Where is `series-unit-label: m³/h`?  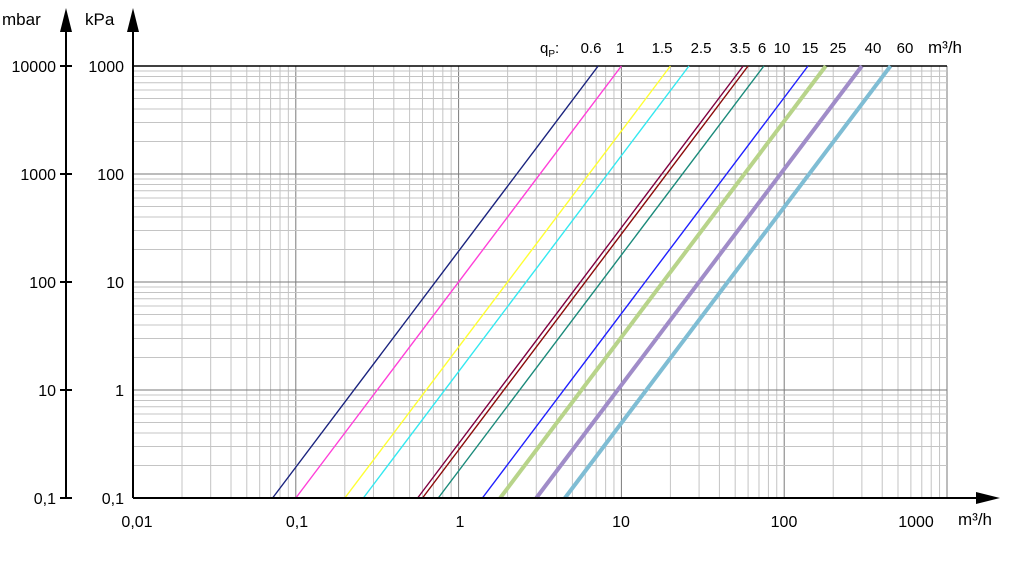
series-unit-label: m³/h is located at coordinates (945, 47).